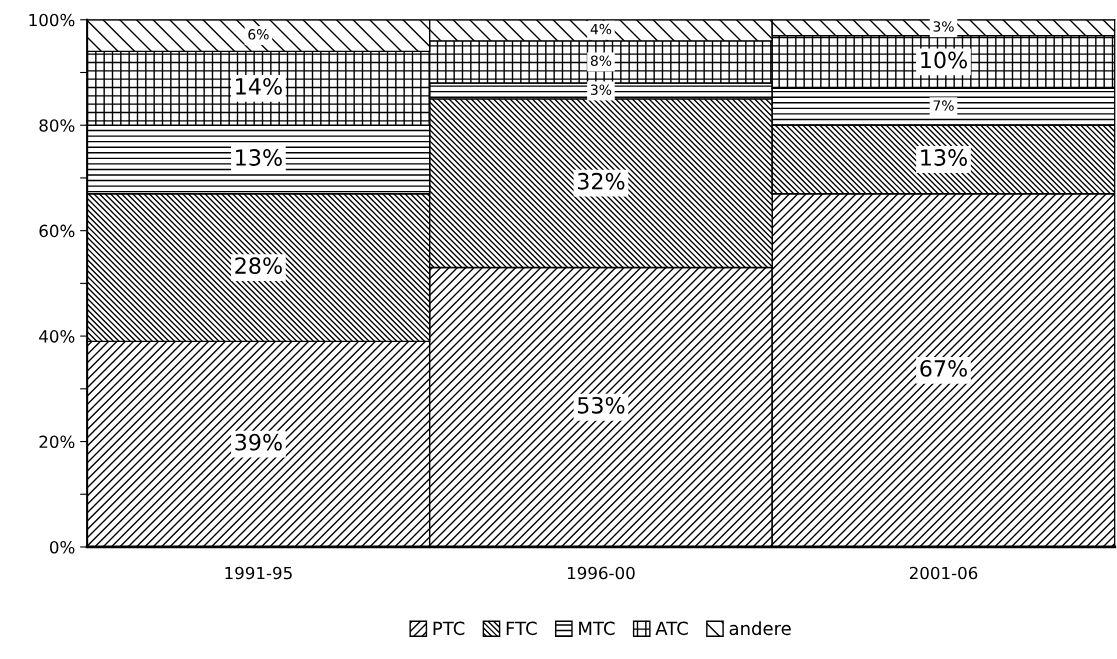  Describe the element at coordinates (259, 86) in the screenshot. I see `data-label: 14%` at that location.